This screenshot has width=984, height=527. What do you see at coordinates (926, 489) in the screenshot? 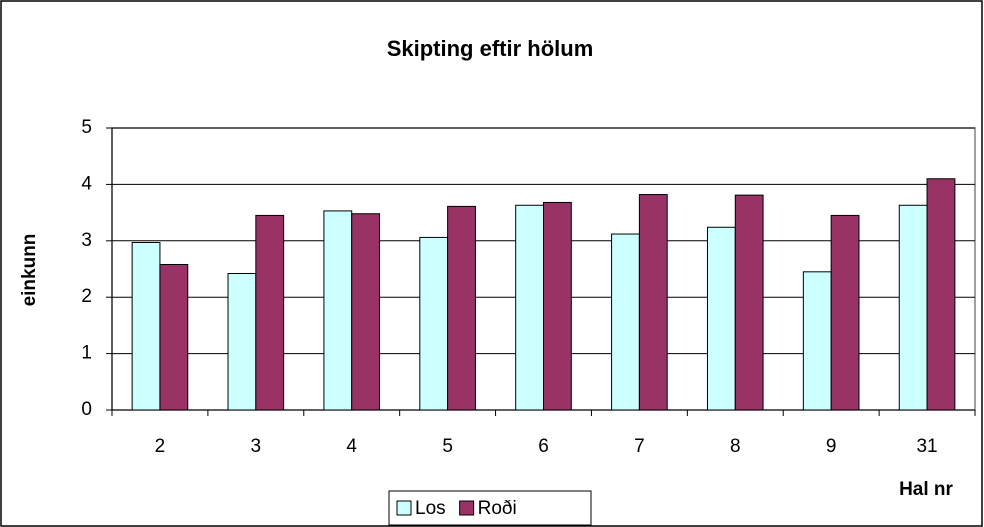
I see `x-axis-label: Hal nr` at bounding box center [926, 489].